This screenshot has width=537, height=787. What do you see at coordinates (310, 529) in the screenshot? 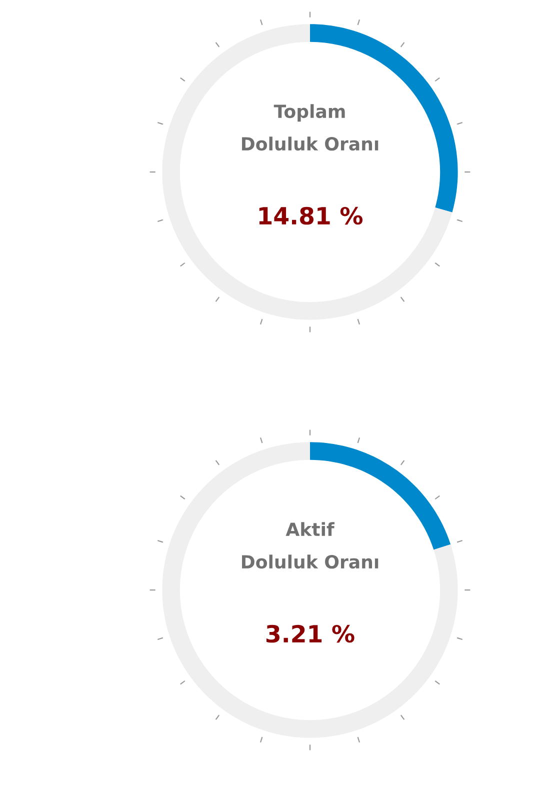
I see `text: Aktif` at bounding box center [310, 529].